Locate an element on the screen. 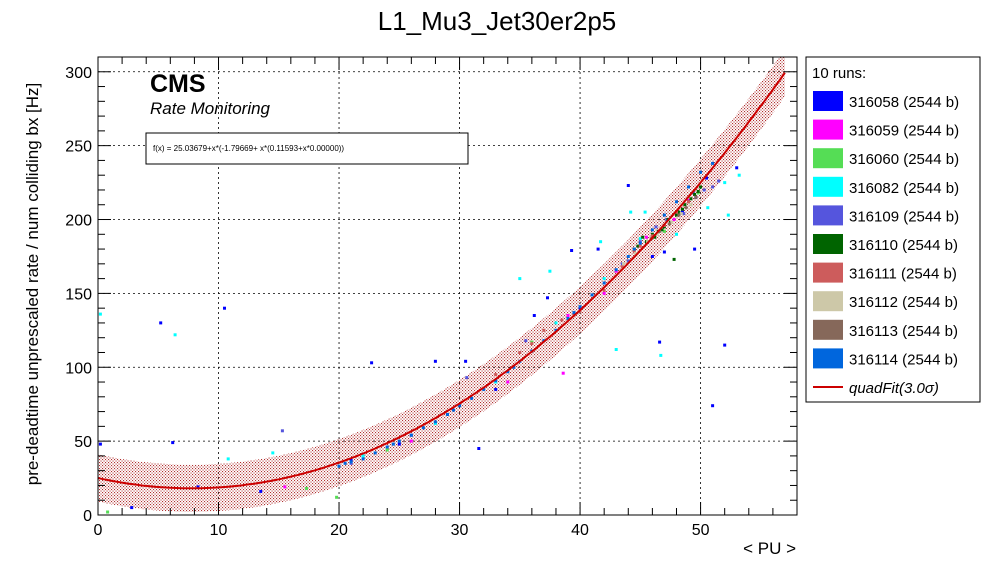 The image size is (996, 572). legend-label: 316059 (2544 b) is located at coordinates (904, 131).